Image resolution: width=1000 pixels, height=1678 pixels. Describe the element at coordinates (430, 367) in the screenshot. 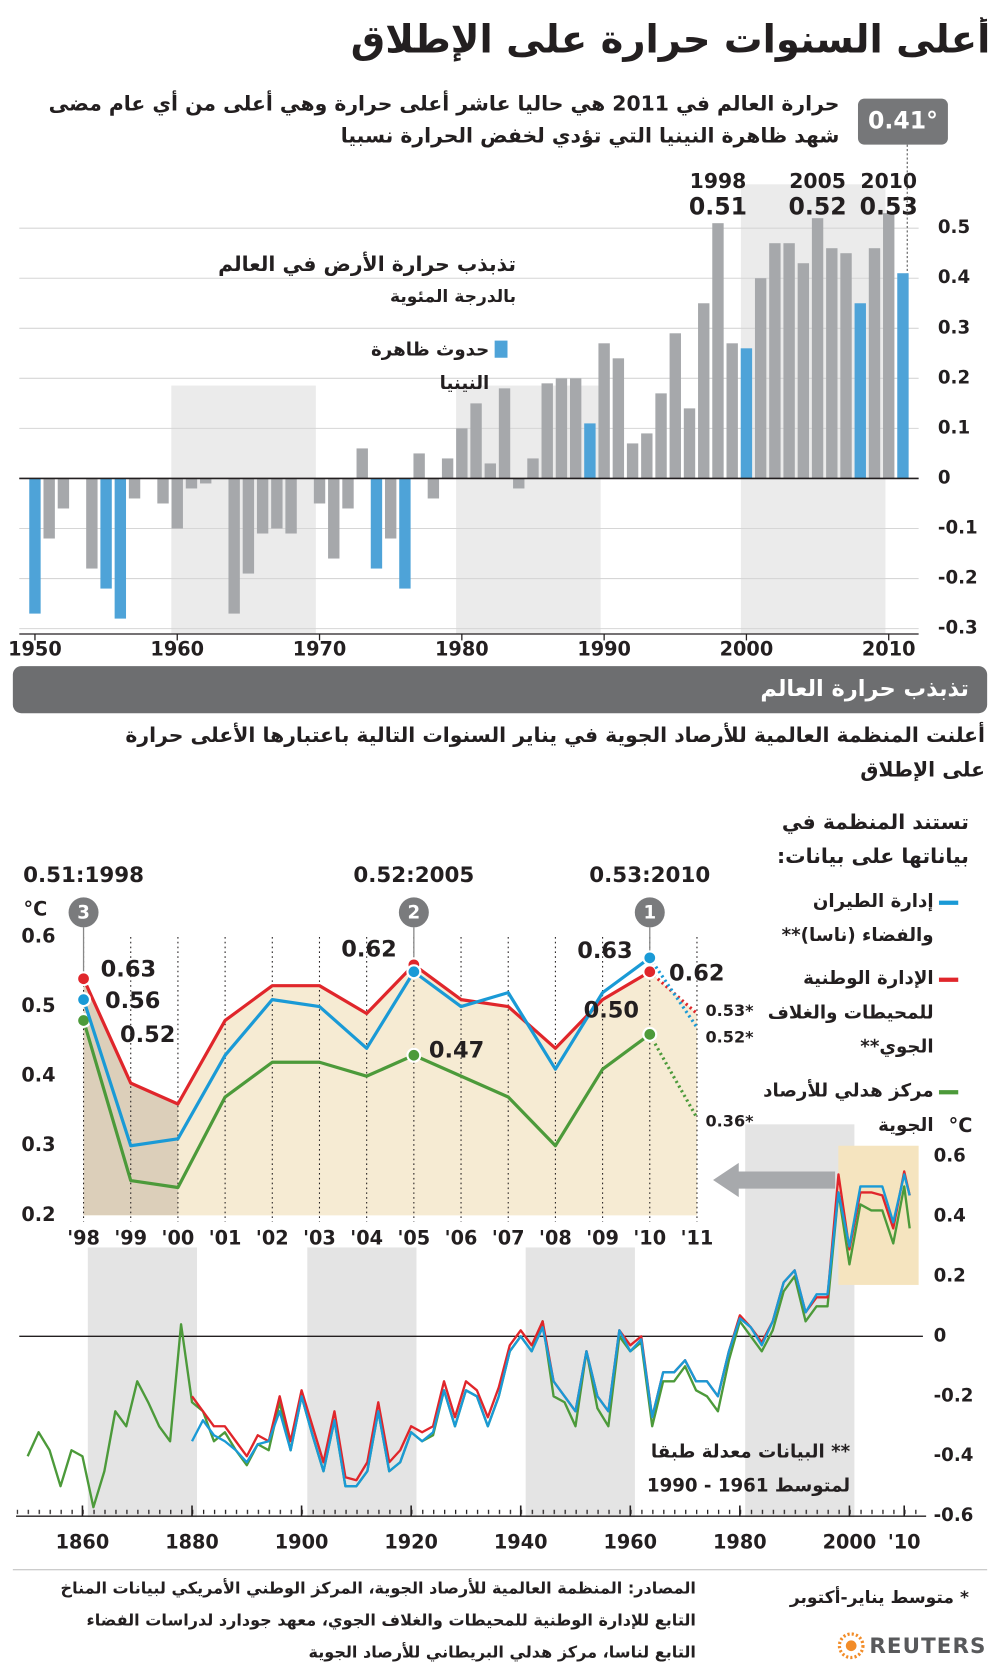

I see `legend-label-box: حدوث ظاهرة النينيا` at that location.